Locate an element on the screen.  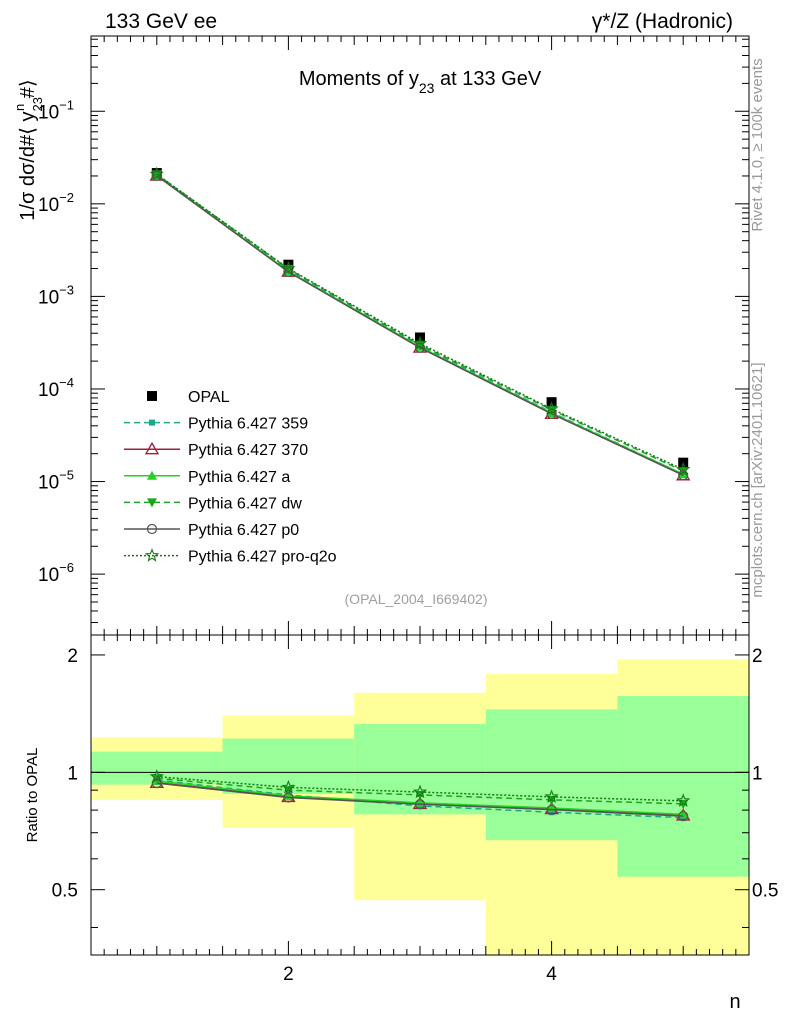
ratio-y-tick-label-left: 2 is located at coordinates (72, 656).